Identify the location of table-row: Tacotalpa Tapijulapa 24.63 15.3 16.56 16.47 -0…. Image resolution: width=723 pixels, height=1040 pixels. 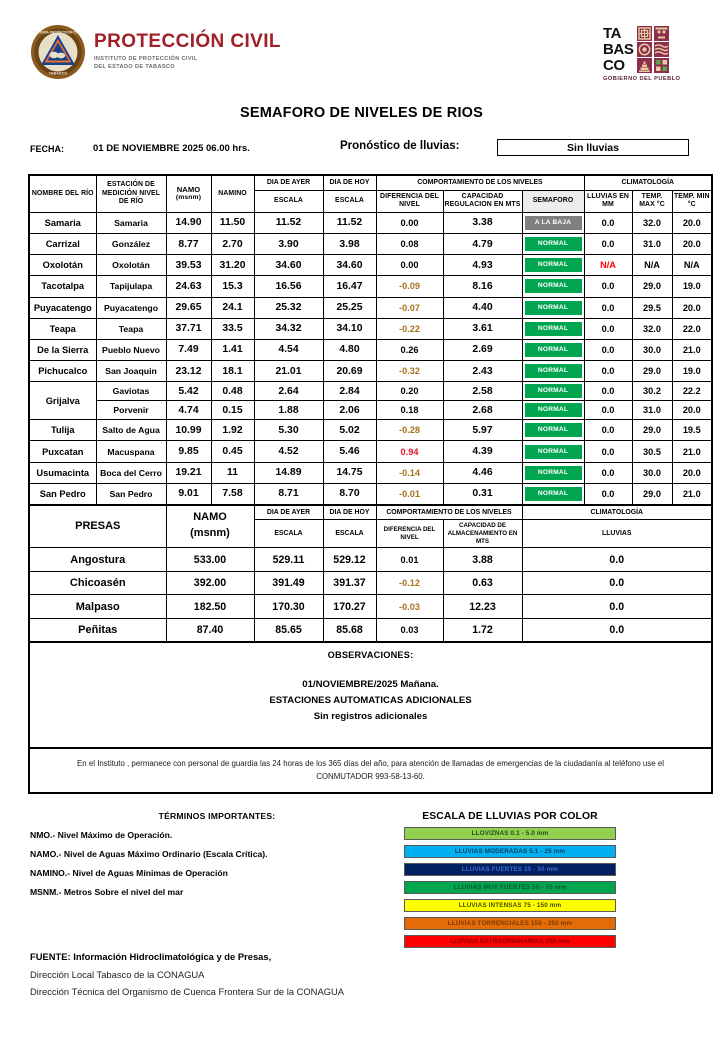
(371, 286).